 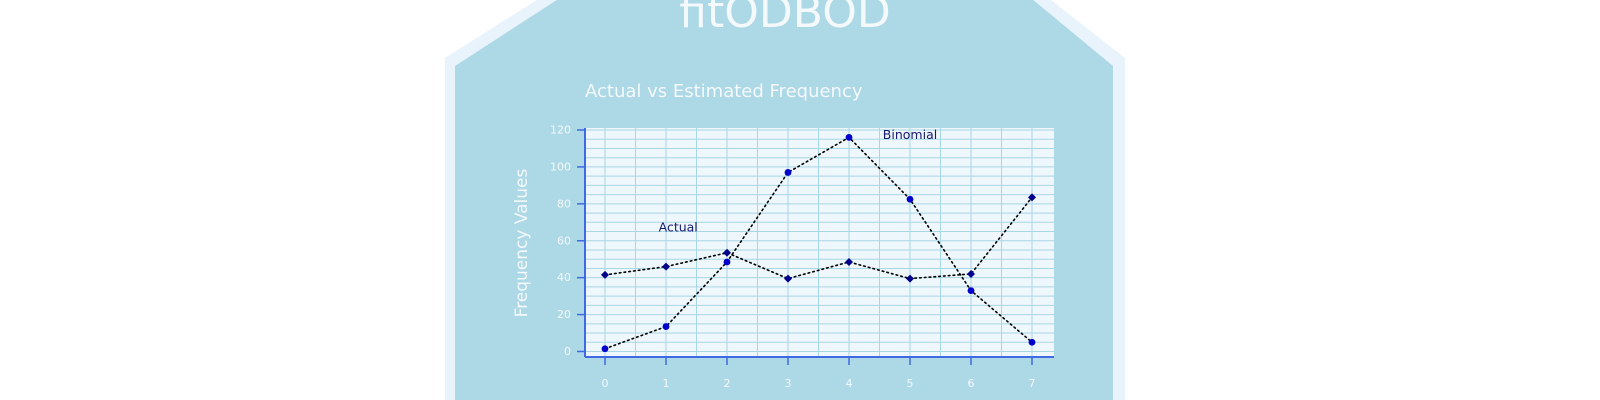 I want to click on y-tick-label: 40, so click(x=564, y=277).